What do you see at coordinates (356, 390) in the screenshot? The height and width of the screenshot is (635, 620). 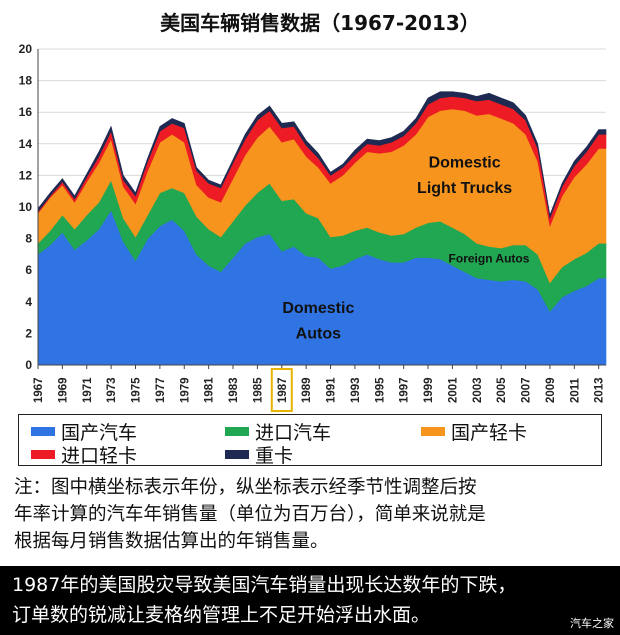 I see `x-tick-label: 1993` at bounding box center [356, 390].